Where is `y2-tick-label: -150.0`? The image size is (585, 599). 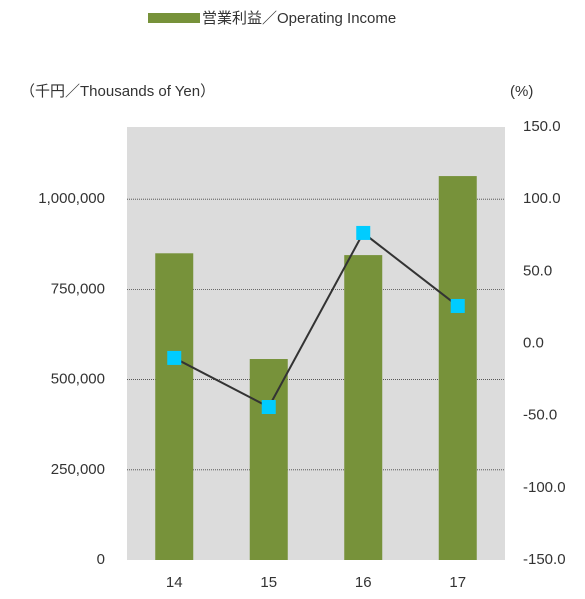
y2-tick-label: -150.0 is located at coordinates (544, 559).